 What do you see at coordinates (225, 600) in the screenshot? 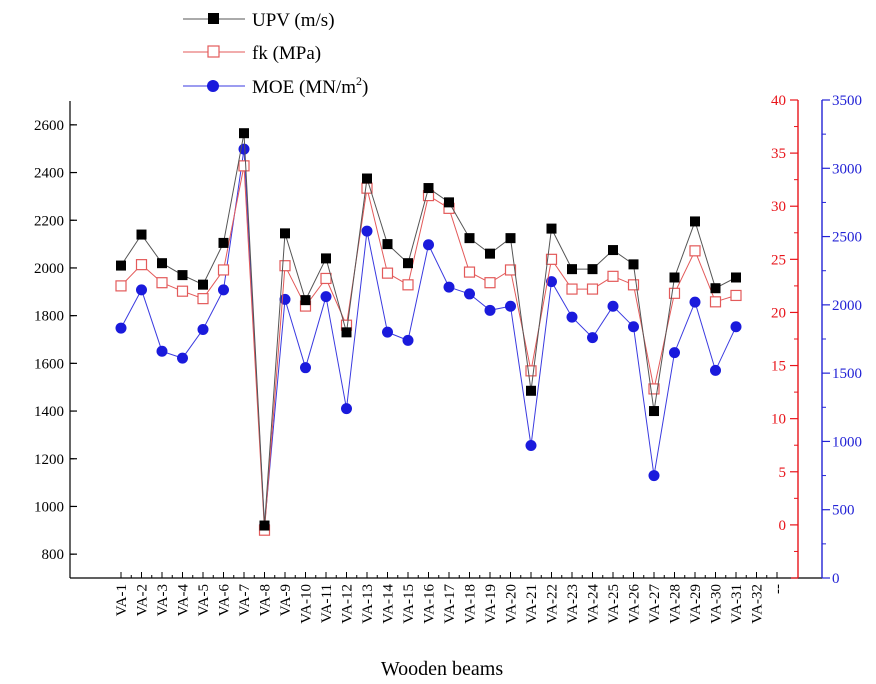
I see `x-axis-tick-label: VA-6` at bounding box center [225, 600].